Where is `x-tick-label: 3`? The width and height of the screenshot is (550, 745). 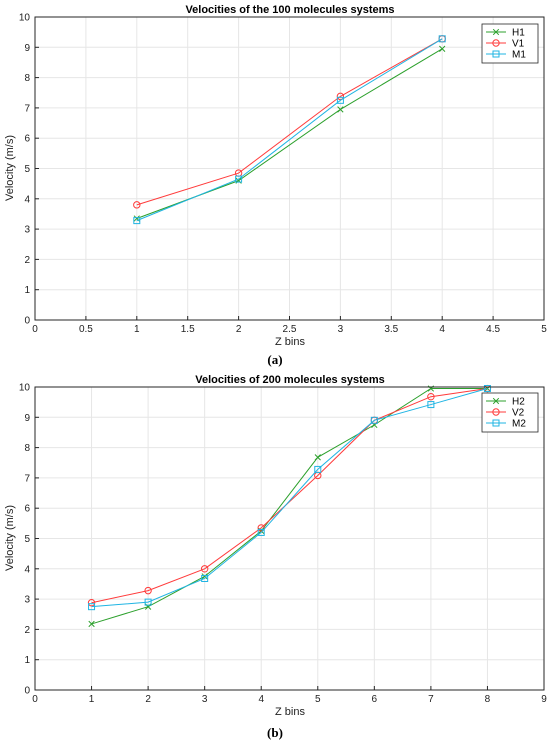
x-tick-label: 3 is located at coordinates (205, 699).